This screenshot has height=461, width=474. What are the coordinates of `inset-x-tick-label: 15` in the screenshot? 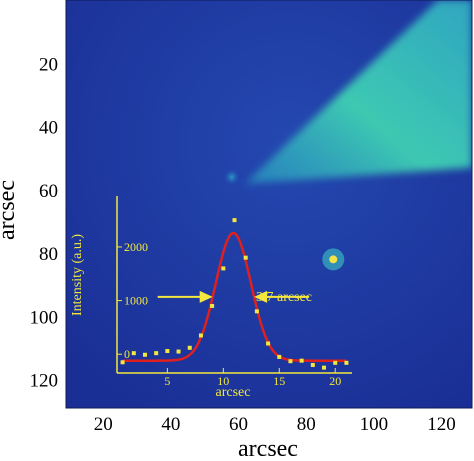 It's located at (279, 381).